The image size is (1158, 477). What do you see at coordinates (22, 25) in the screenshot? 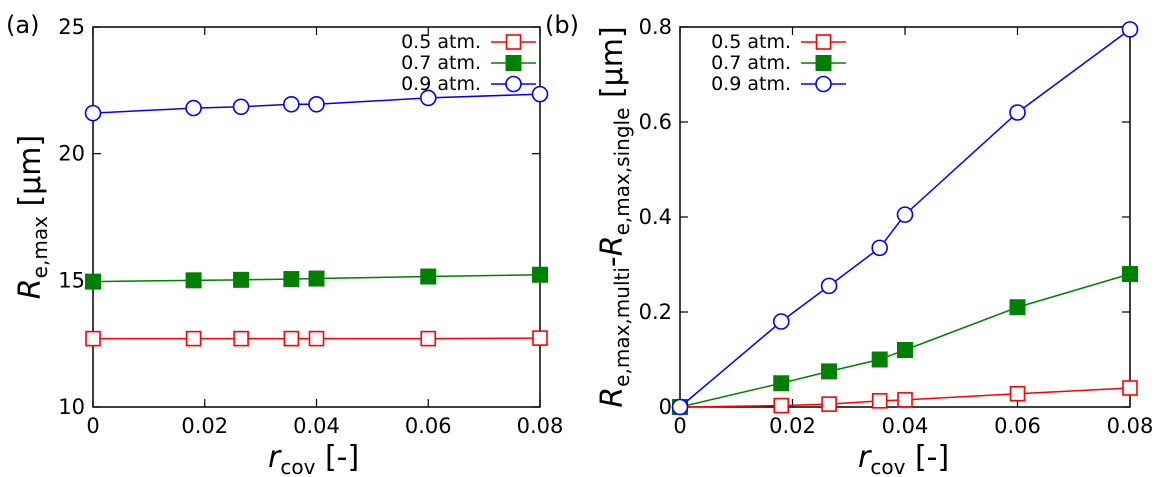
I see `panel-label: (a)` at bounding box center [22, 25].